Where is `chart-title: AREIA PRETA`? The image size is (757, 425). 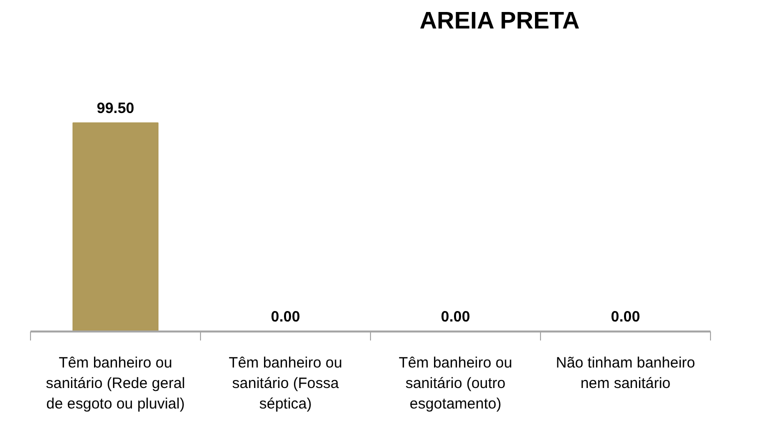
chart-title: AREIA PRETA is located at coordinates (500, 21).